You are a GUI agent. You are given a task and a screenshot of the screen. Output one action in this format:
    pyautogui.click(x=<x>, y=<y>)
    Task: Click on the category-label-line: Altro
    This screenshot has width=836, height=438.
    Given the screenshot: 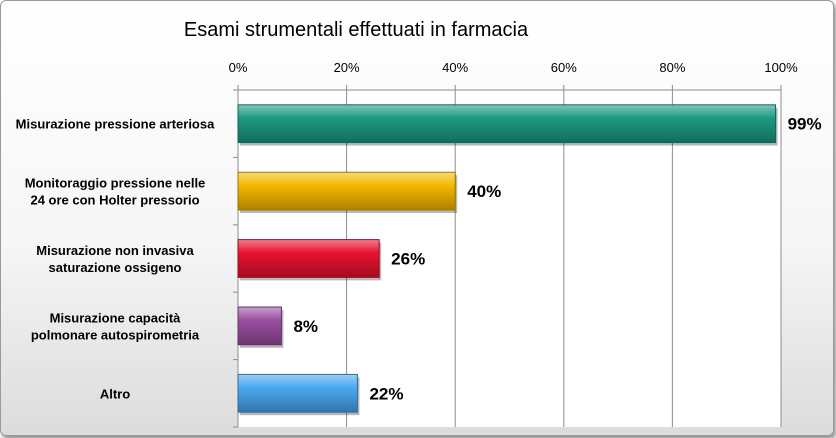 What is the action you would take?
    pyautogui.click(x=115, y=393)
    